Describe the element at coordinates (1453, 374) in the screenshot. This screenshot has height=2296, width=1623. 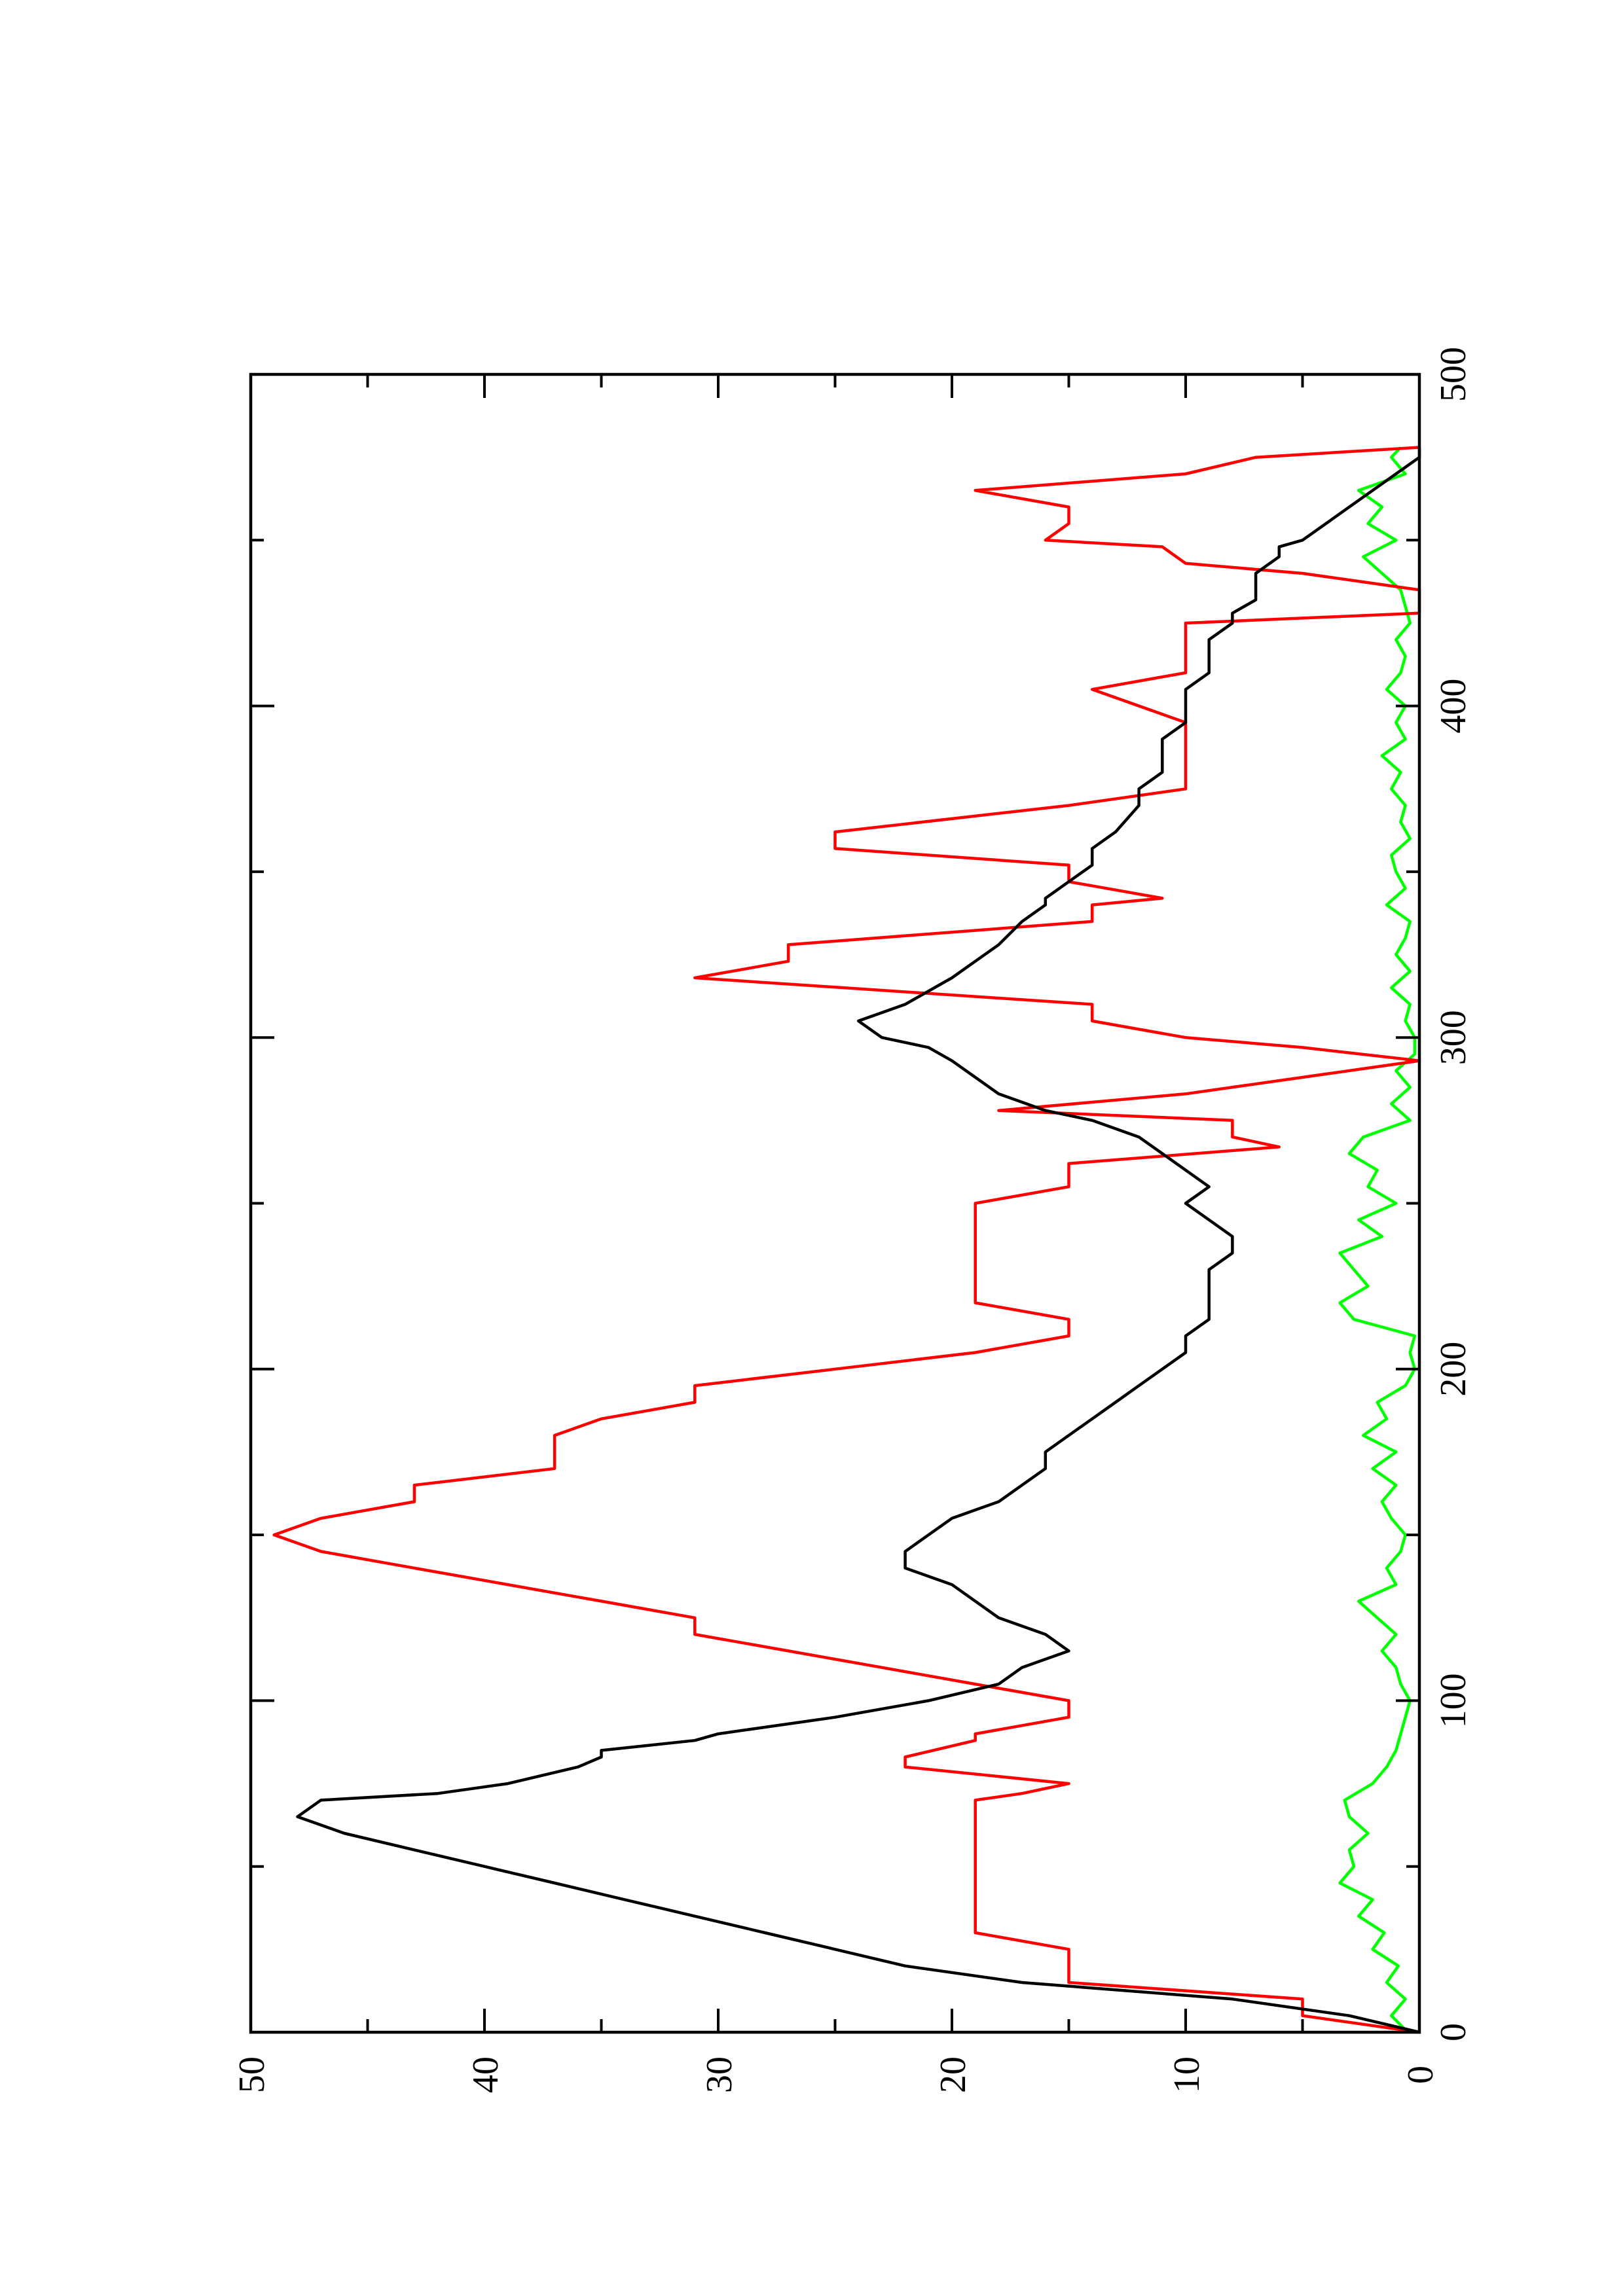
I see `x-tick-label: 500` at that location.